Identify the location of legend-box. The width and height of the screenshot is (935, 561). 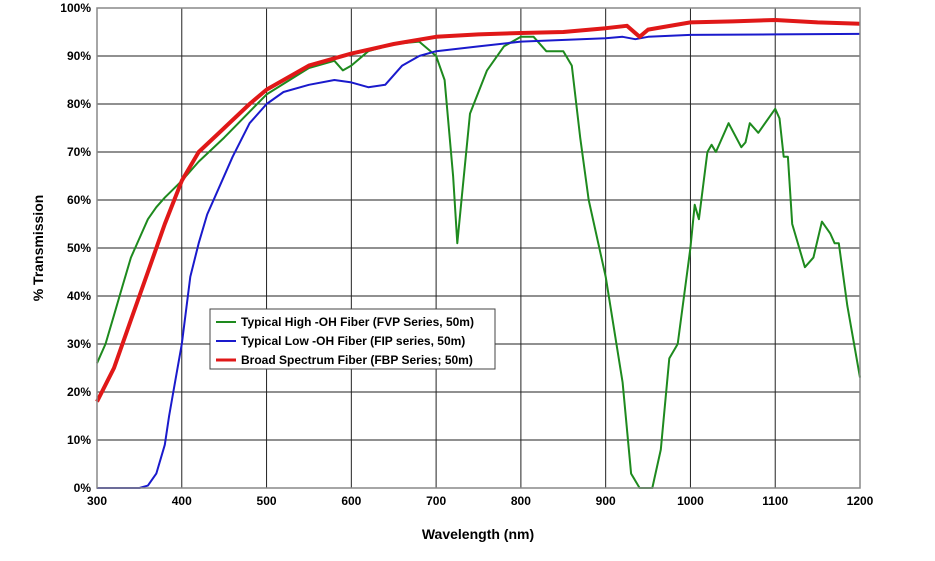
(352, 339).